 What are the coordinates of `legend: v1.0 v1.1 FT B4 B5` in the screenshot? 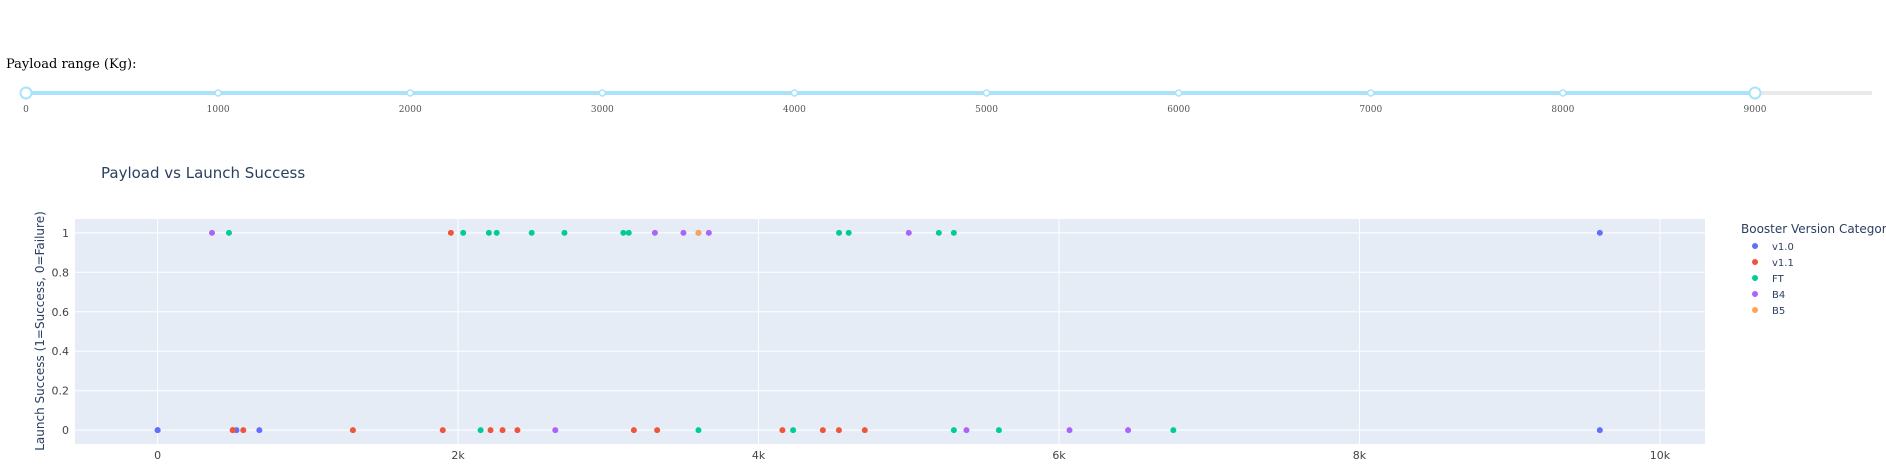 It's located at (1773, 279).